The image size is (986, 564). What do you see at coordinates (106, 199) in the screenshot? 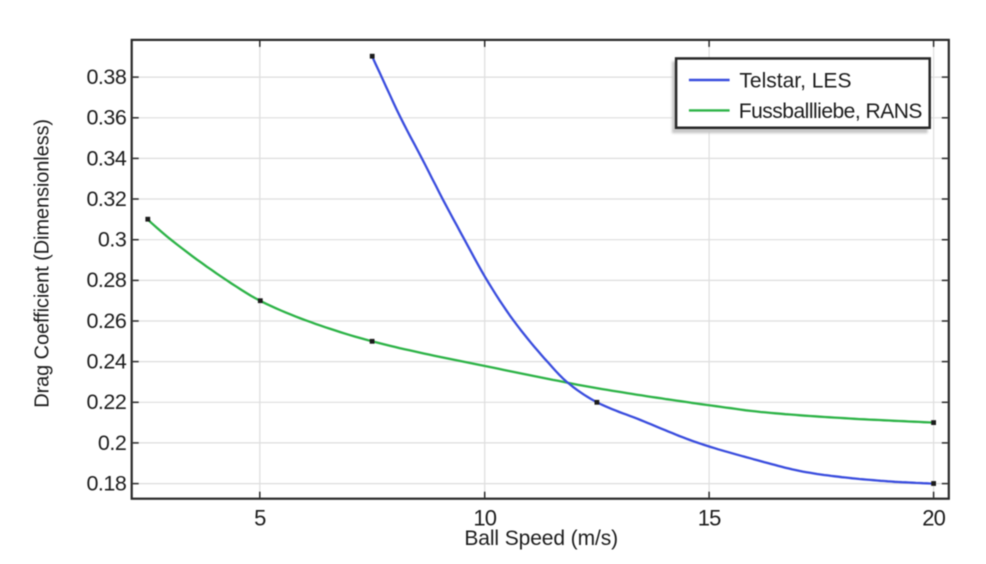
I see `svg-text: 0.32` at bounding box center [106, 199].